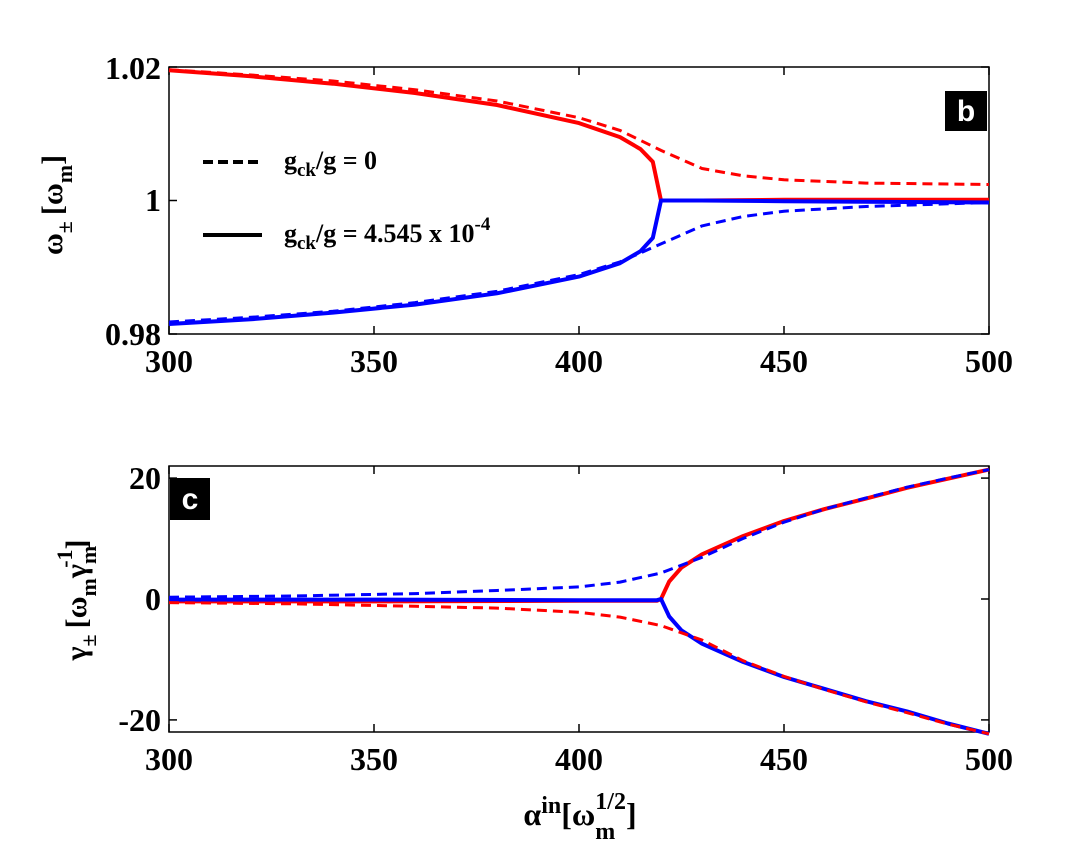 This screenshot has height=847, width=1092. Describe the element at coordinates (145, 478) in the screenshot. I see `y-tick-label: 20` at that location.